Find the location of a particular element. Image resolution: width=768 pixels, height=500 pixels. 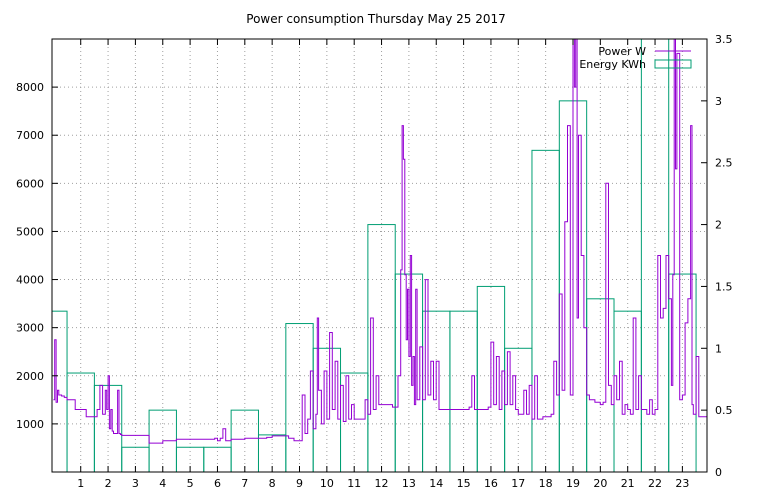

x-tick-label: 18 is located at coordinates (546, 483).